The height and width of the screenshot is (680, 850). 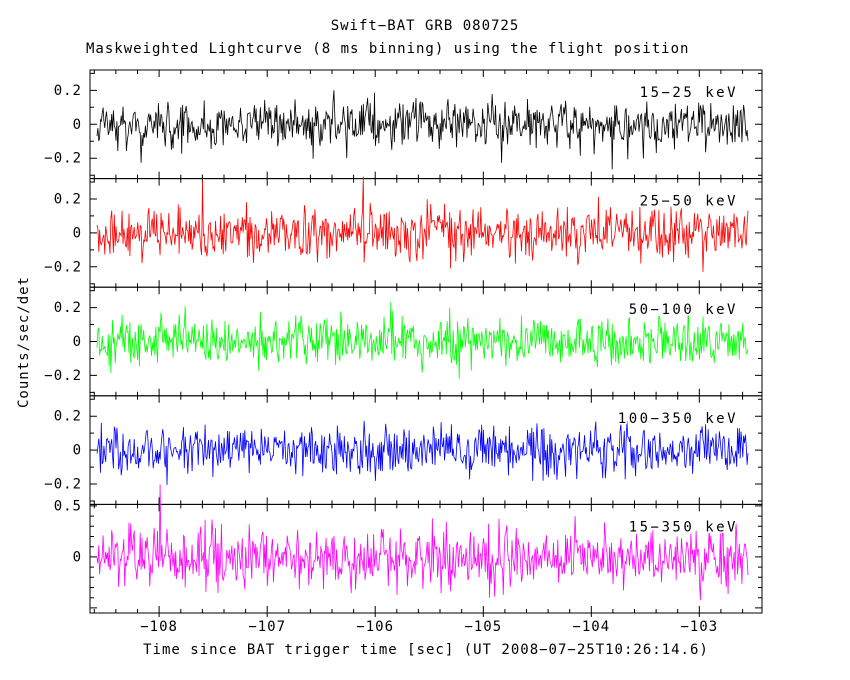 What do you see at coordinates (375, 627) in the screenshot?
I see `x-tick-label: −106` at bounding box center [375, 627].